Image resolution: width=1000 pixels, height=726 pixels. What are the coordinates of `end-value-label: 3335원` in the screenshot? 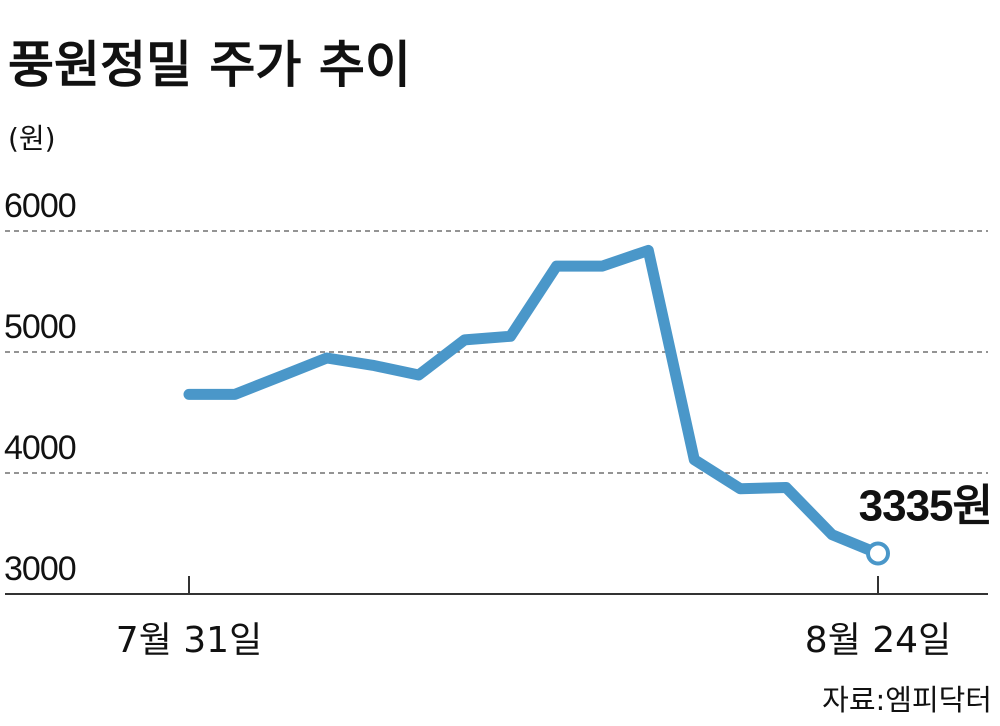 It's located at (925, 505).